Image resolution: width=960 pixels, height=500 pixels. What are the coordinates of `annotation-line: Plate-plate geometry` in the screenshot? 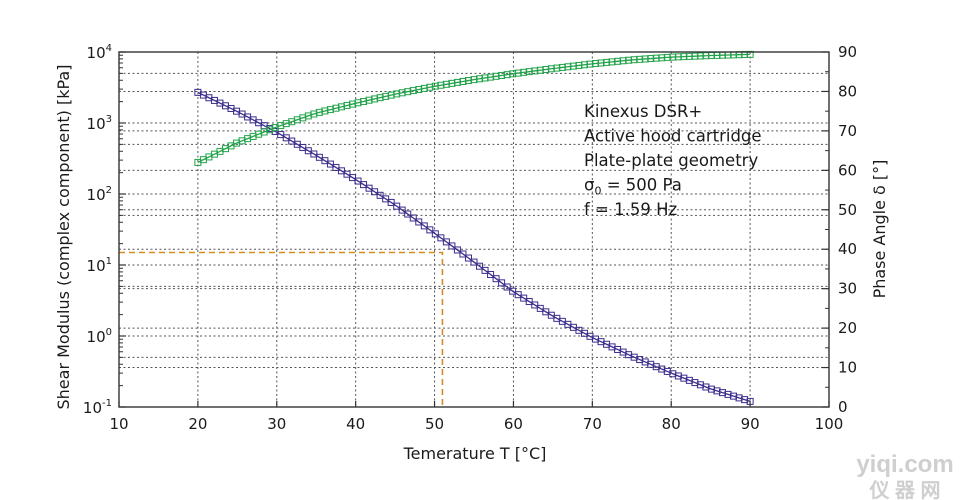 It's located at (671, 160).